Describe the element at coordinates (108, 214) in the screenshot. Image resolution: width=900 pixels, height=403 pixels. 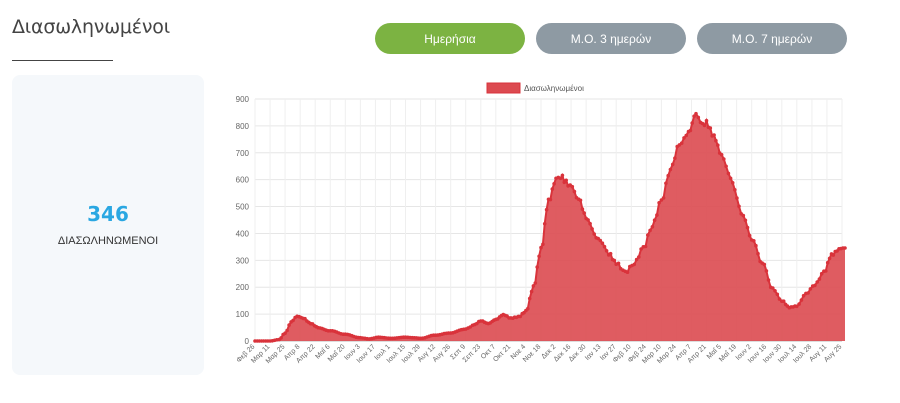
I see `stat-value: 346` at that location.